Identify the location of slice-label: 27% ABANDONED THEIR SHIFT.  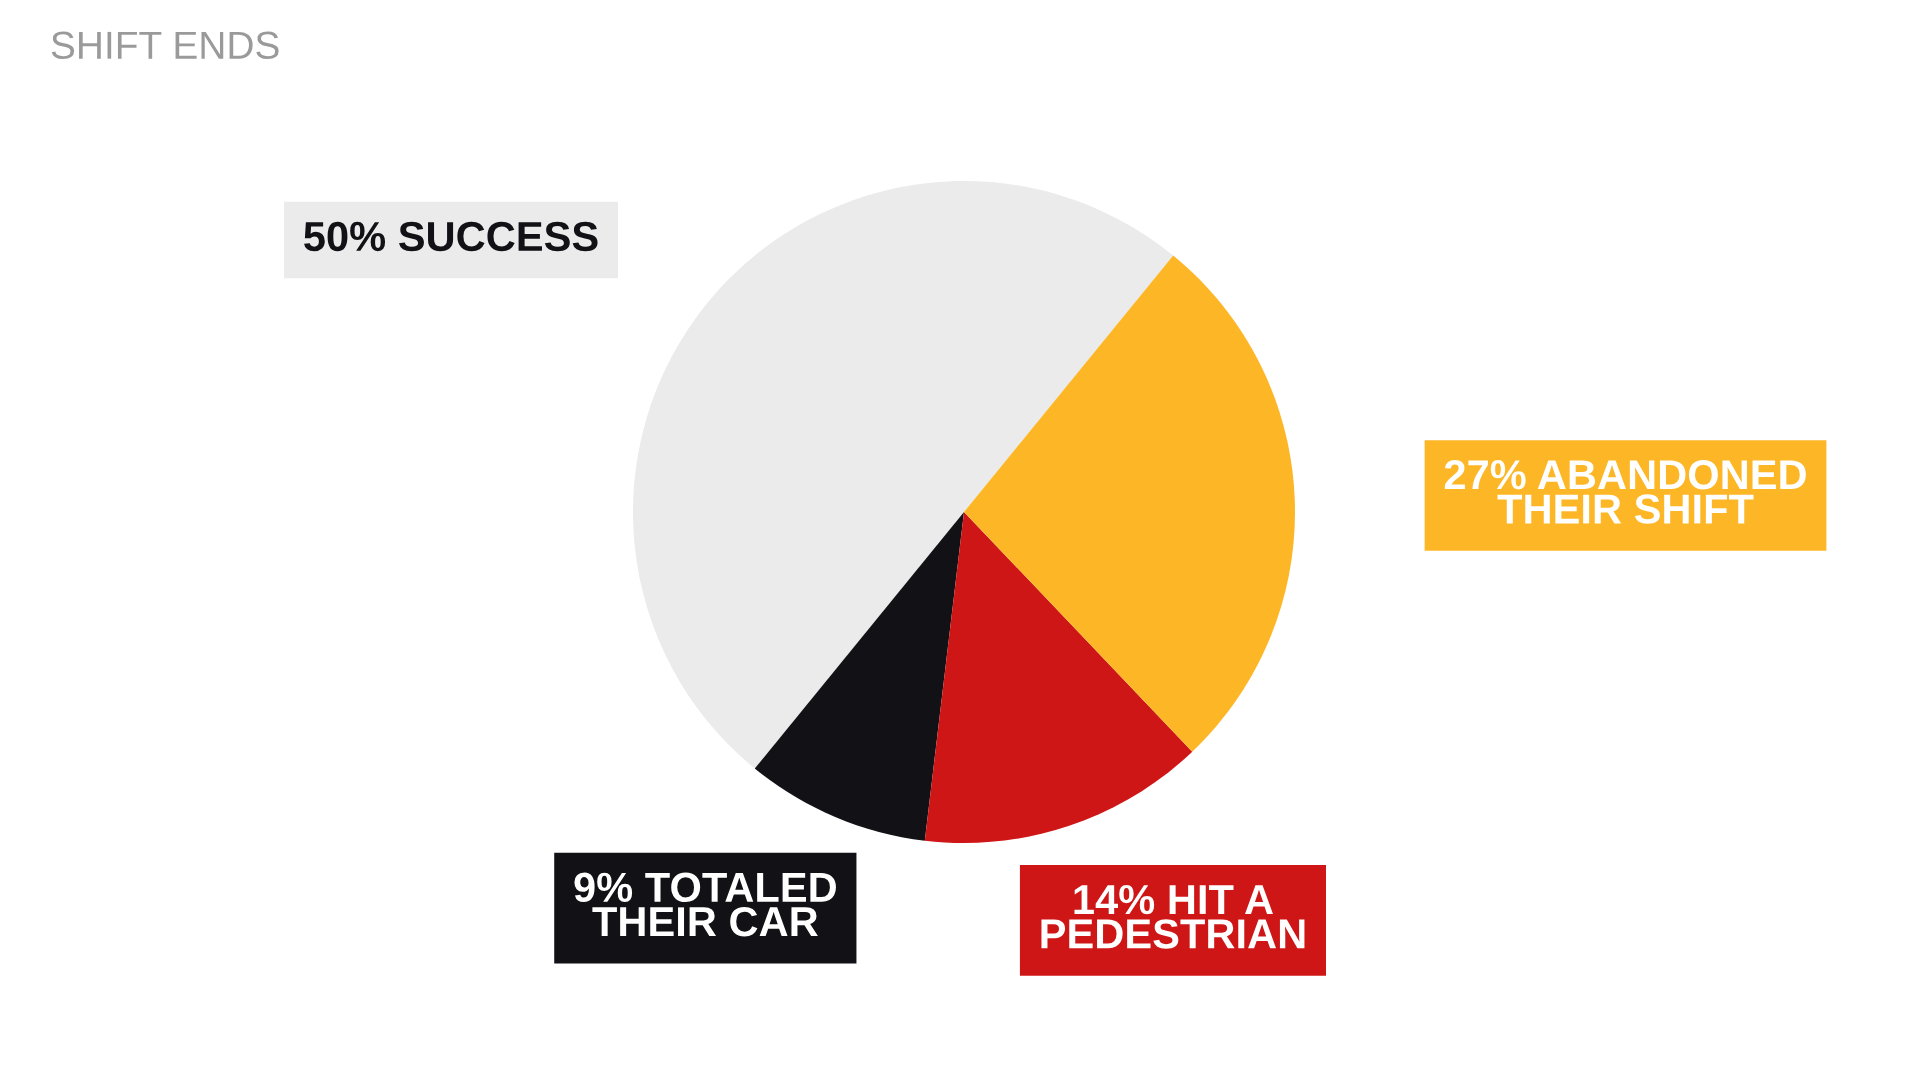
(1625, 492).